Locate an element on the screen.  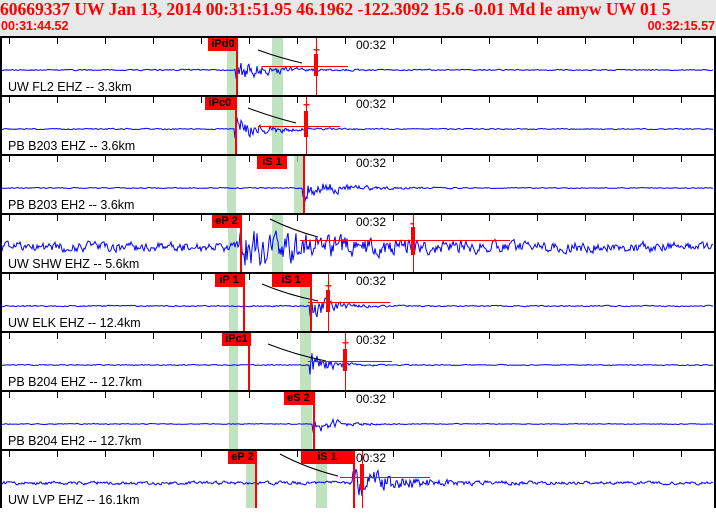
trace-row: iS 1 00:32 PB B203 EH2 -- 3.6km is located at coordinates (358, 183).